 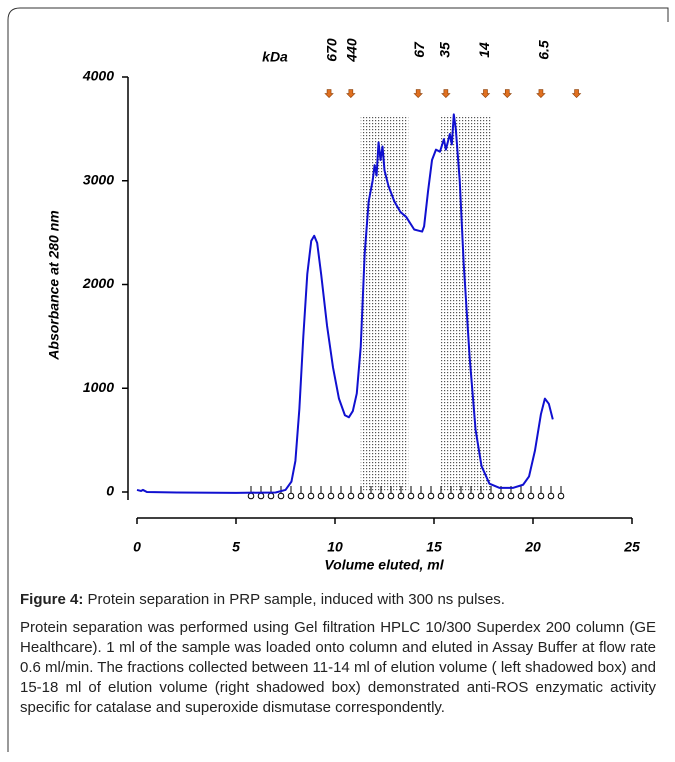 I want to click on caption-label: Figure 4:, so click(x=52, y=599).